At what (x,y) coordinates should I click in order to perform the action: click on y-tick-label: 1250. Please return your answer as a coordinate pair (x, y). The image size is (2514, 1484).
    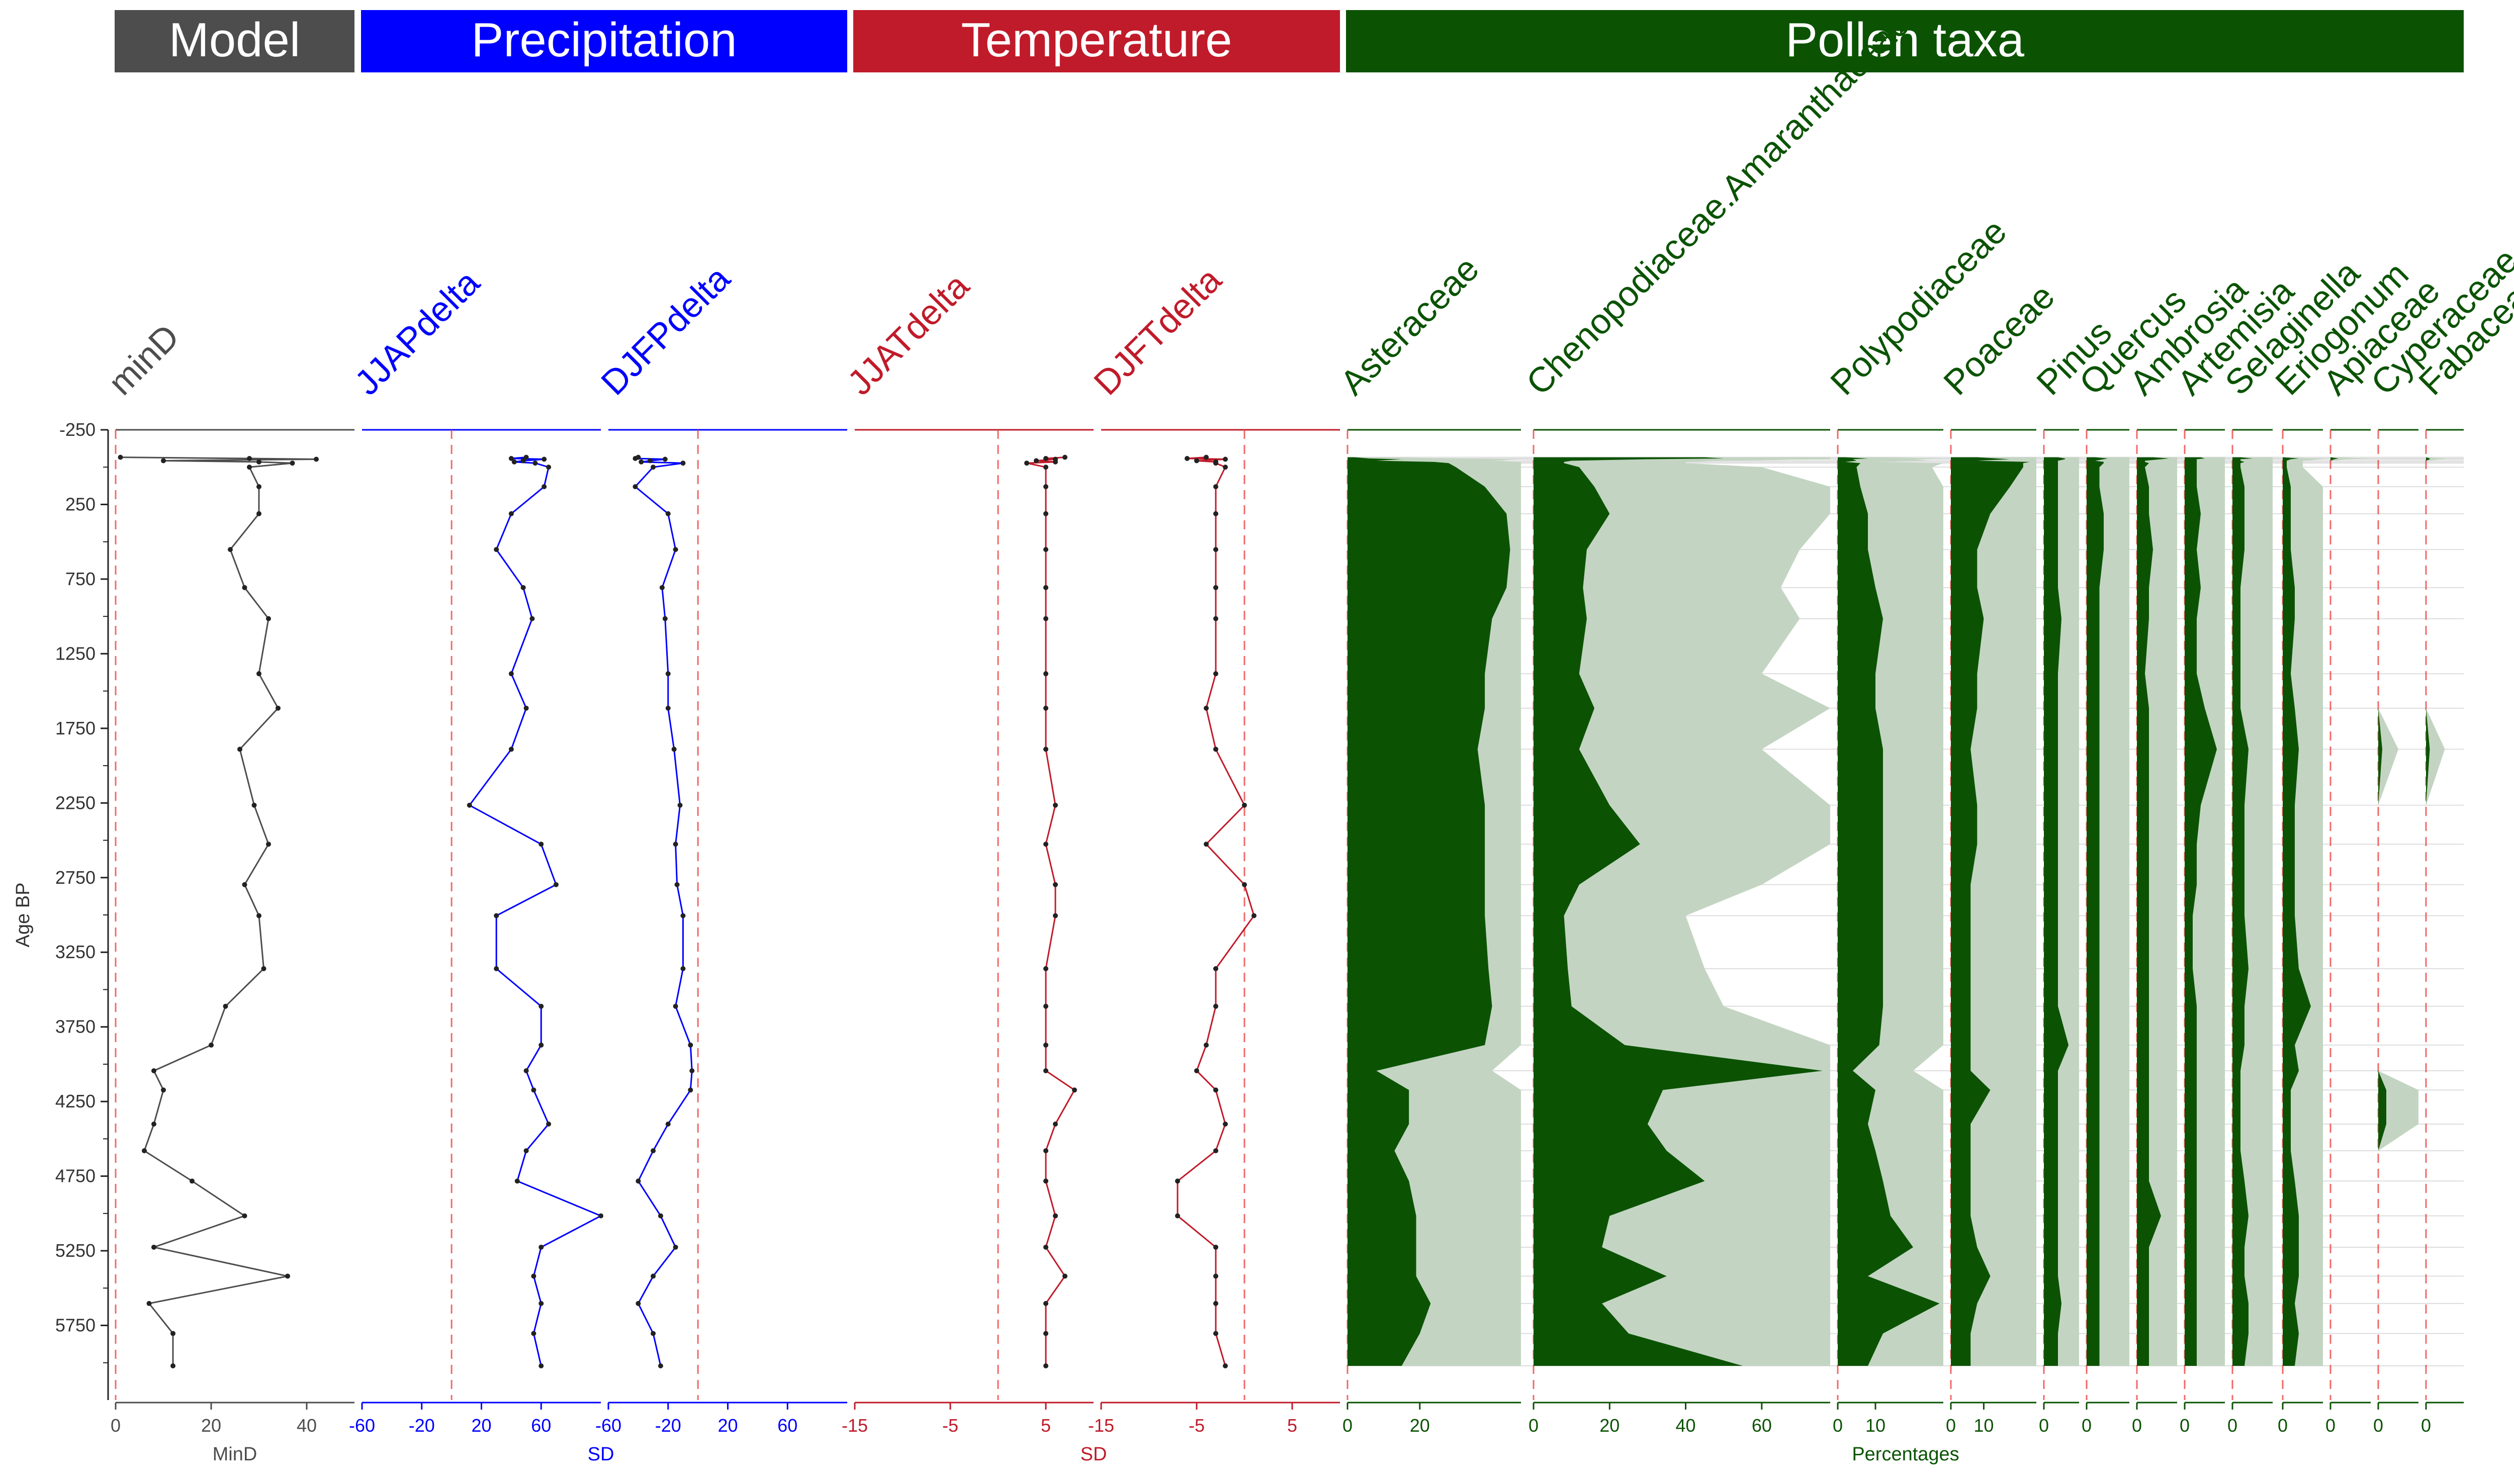
    Looking at the image, I should click on (75, 654).